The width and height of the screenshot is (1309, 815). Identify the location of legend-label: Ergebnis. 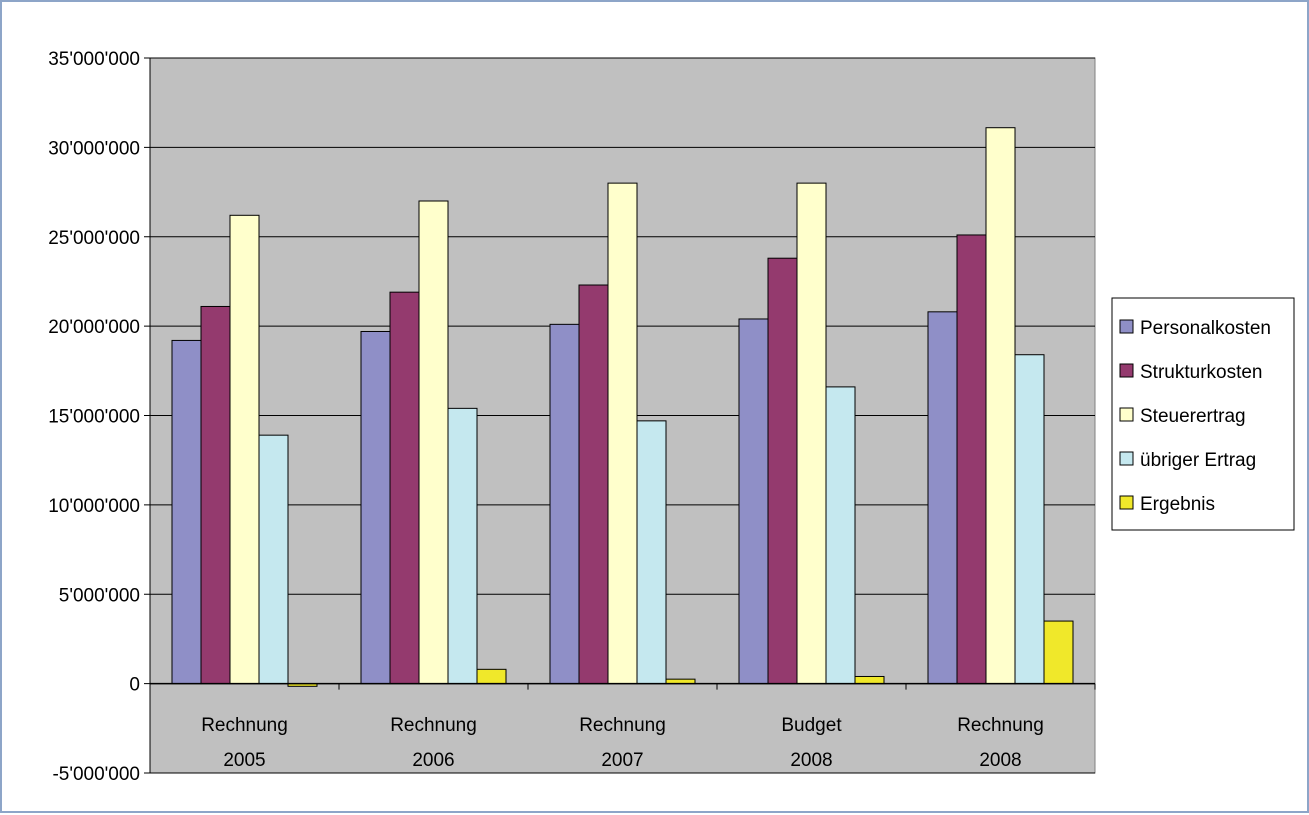
(1177, 504).